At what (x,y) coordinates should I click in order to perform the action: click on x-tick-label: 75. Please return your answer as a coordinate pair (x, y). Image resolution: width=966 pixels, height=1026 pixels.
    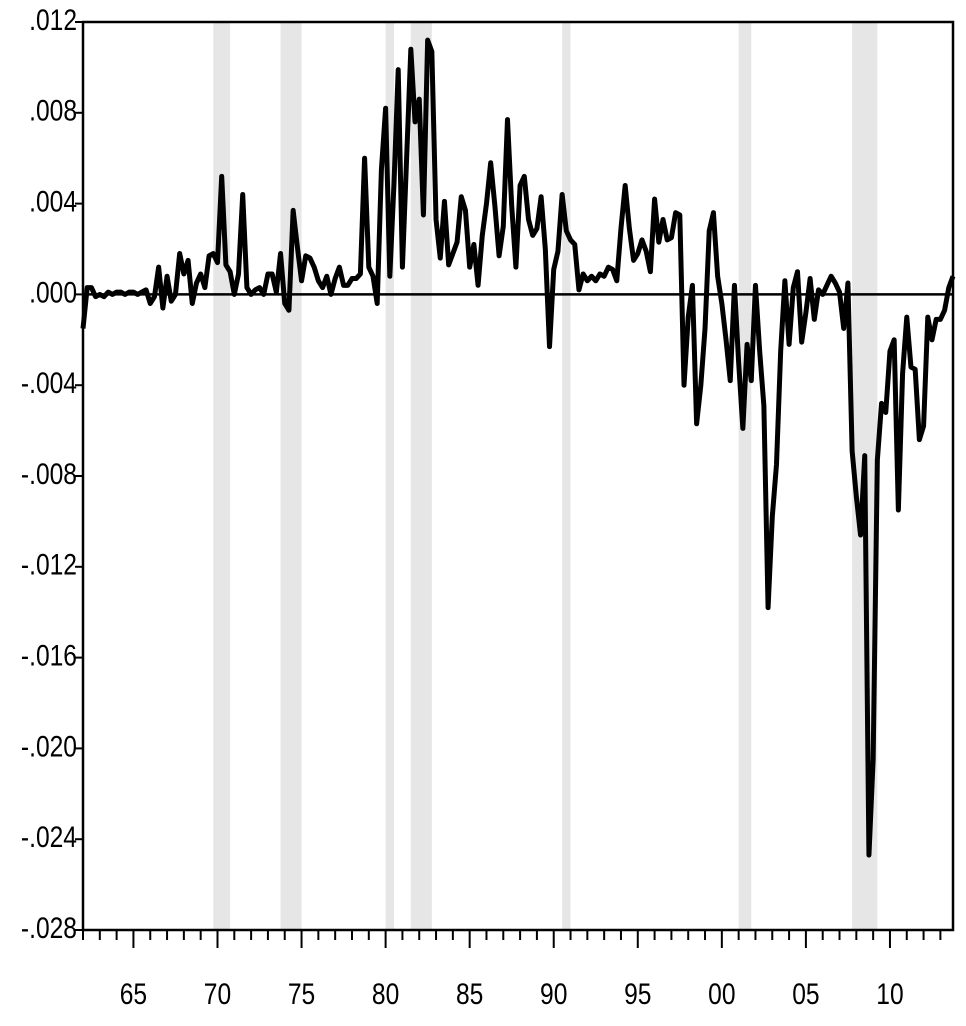
    Looking at the image, I should click on (301, 994).